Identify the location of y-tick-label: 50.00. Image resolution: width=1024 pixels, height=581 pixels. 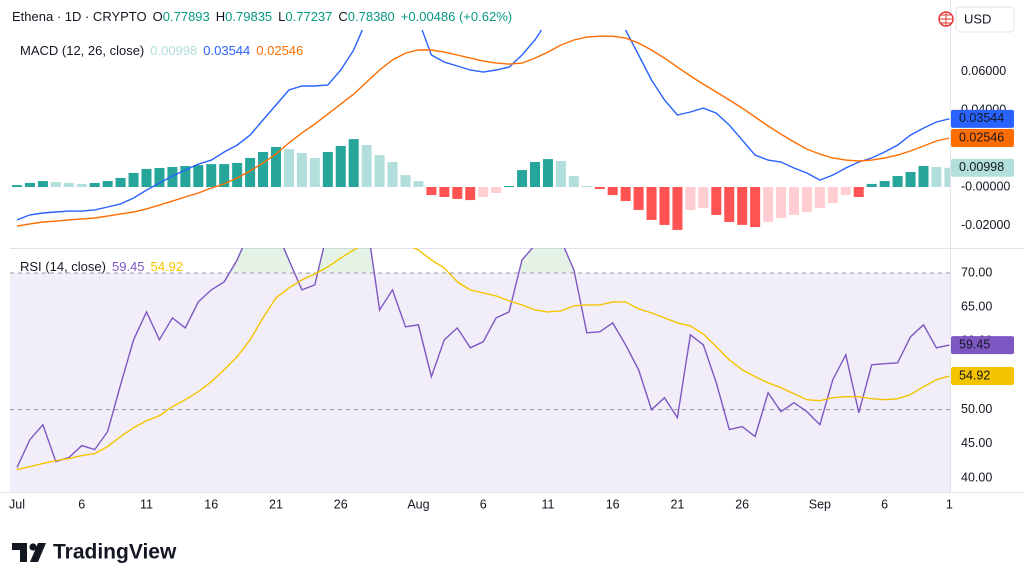
(976, 409).